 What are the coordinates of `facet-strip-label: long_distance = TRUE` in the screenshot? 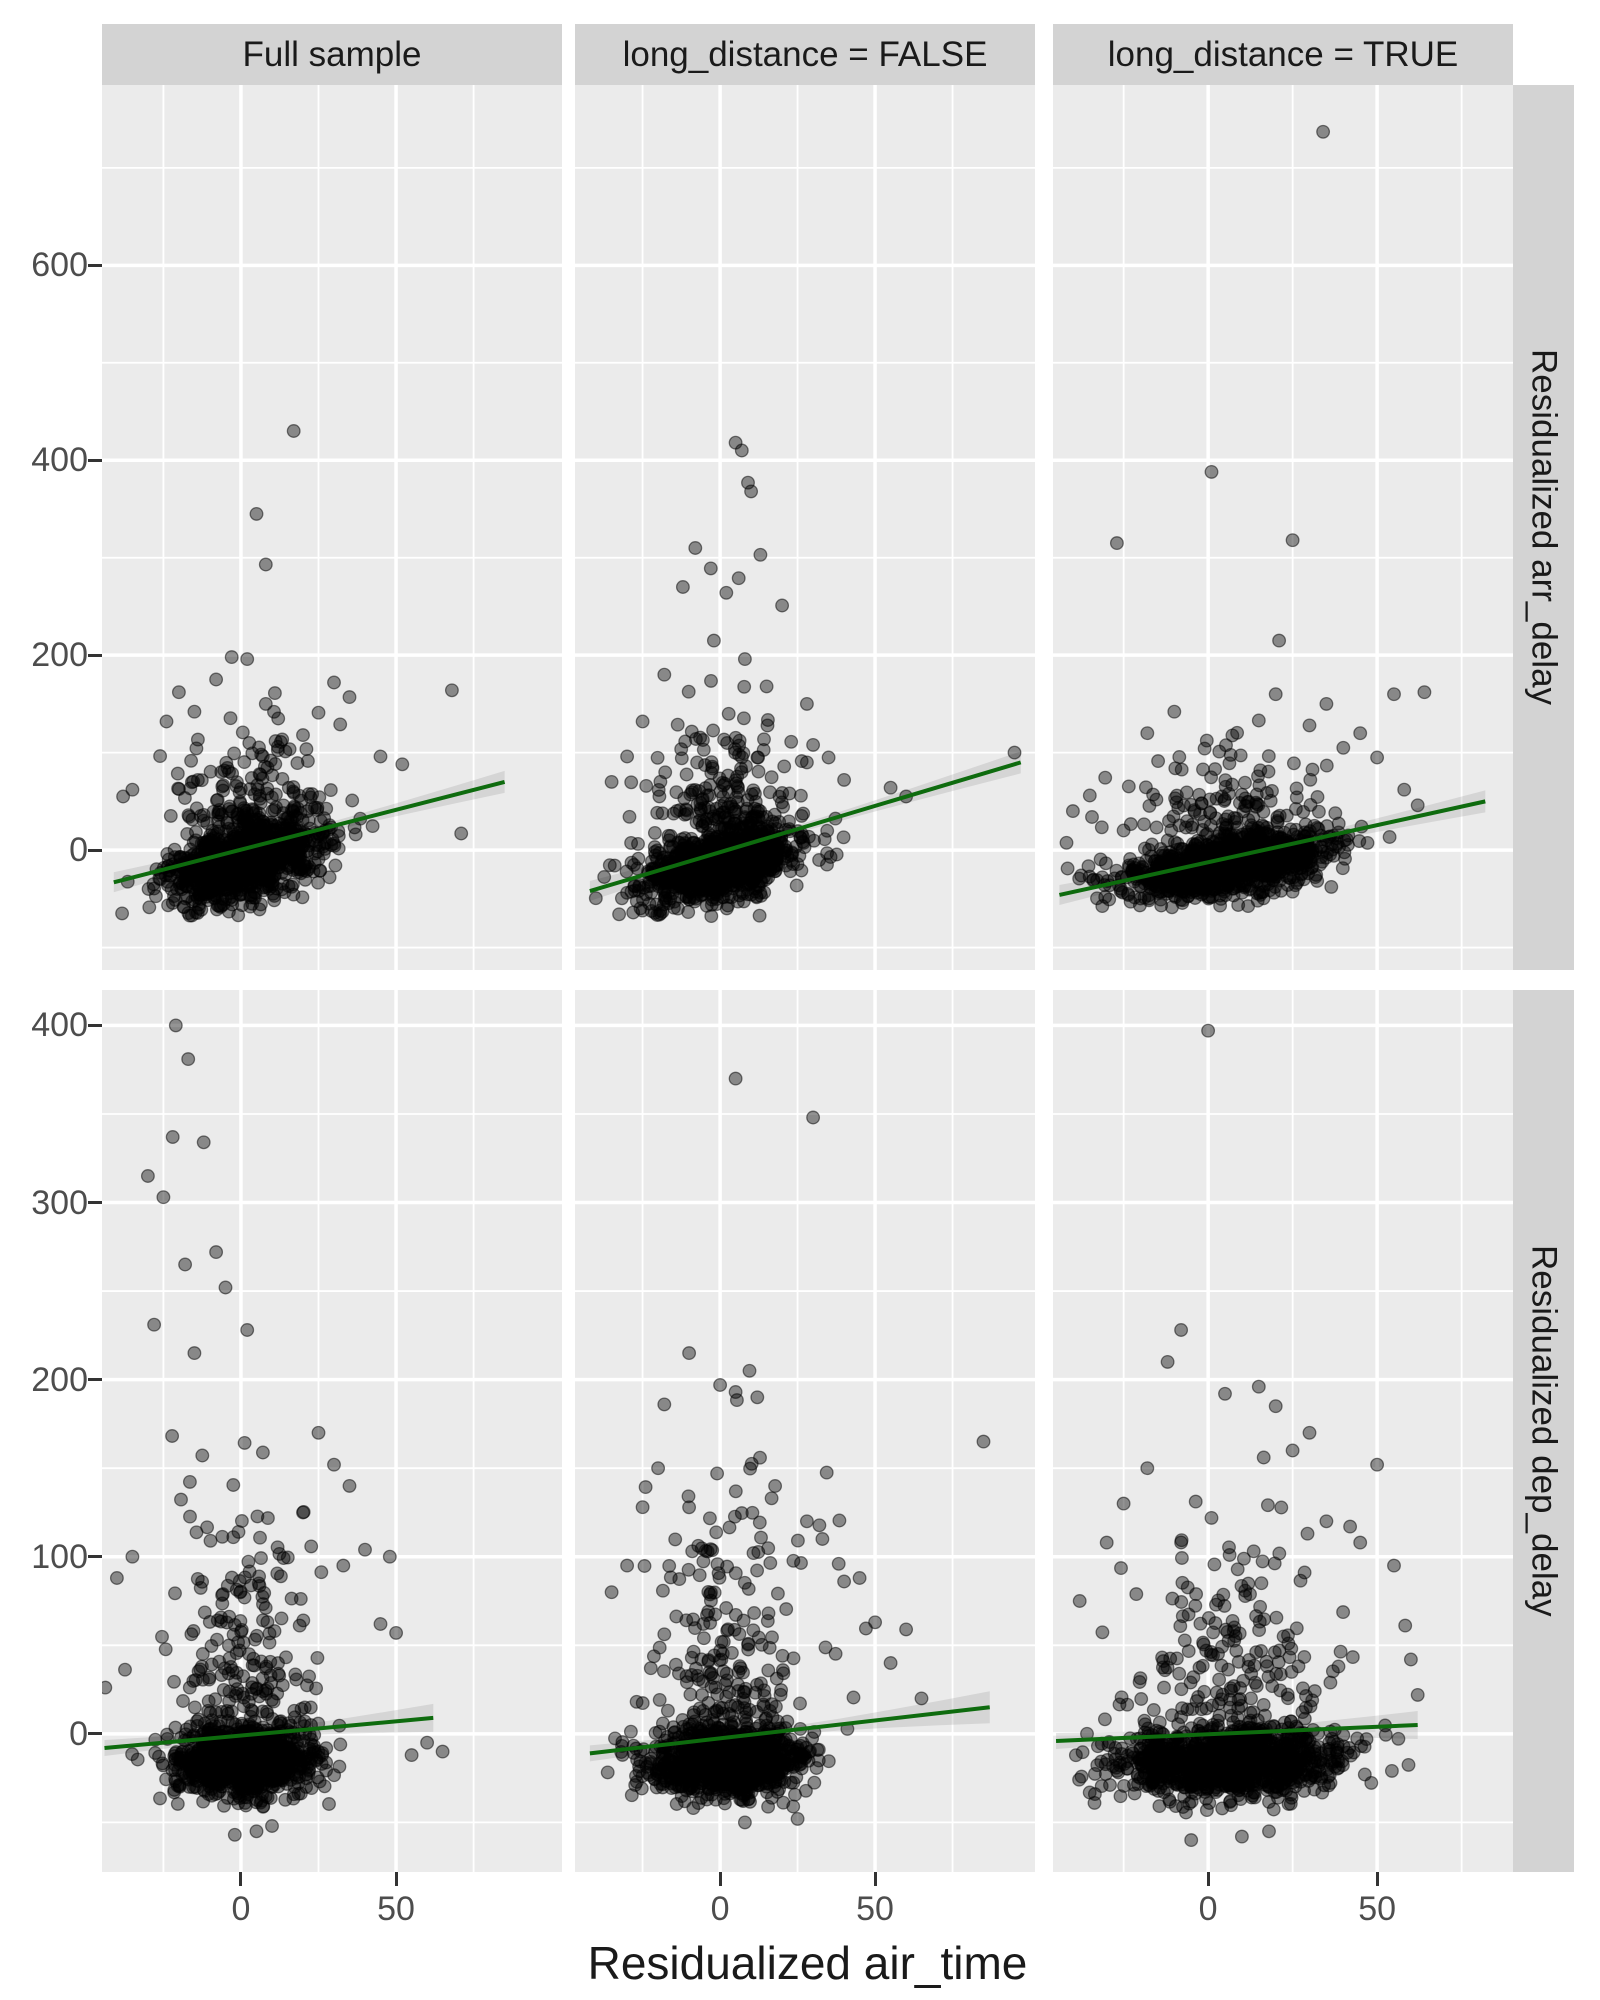 It's located at (1283, 54).